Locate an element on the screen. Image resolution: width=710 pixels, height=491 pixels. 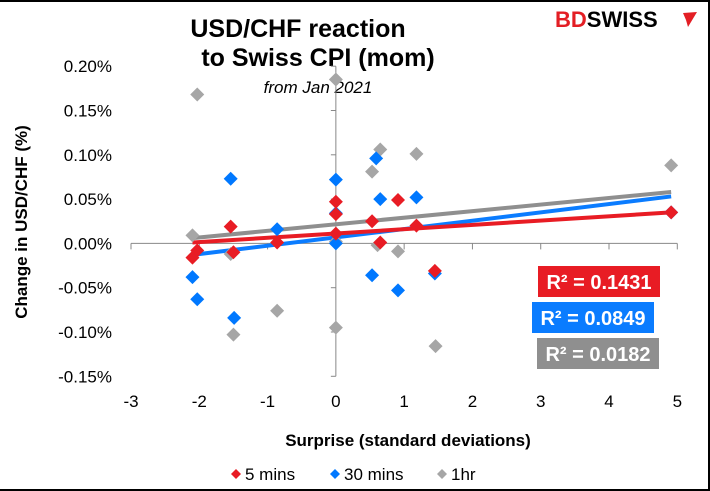
y-tick-label: -0.05% is located at coordinates (85, 288).